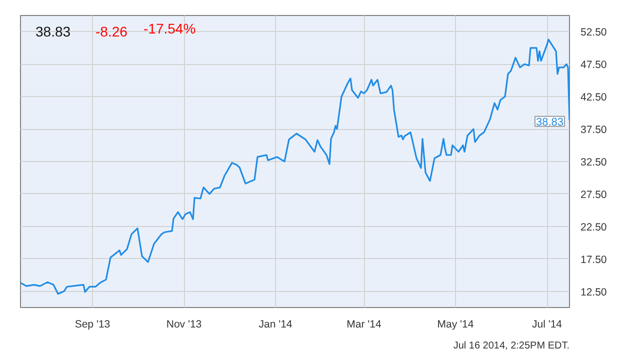 The image size is (635, 362). I want to click on y-tick-label: 32.50, so click(593, 162).